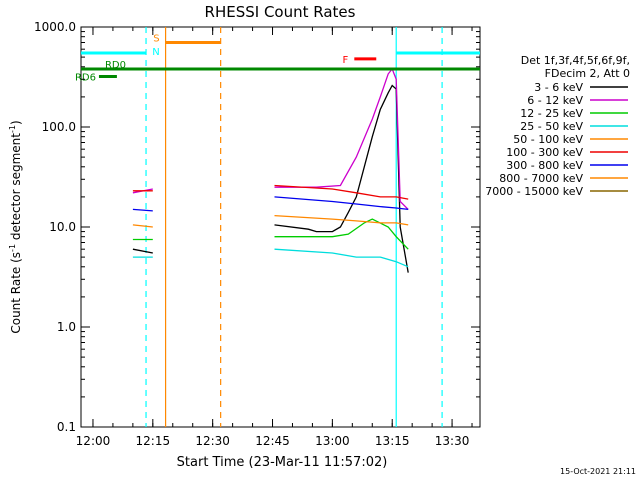 Image resolution: width=640 pixels, height=480 pixels. Describe the element at coordinates (551, 126) in the screenshot. I see `legend-label: 25 - 50 keV` at that location.